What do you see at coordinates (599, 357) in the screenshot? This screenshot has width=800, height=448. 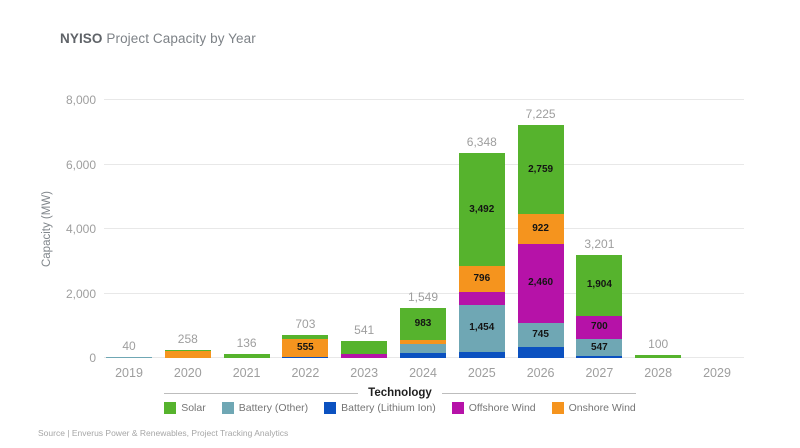 I see `bar-segment-2027-battery-lithium-ion` at bounding box center [599, 357].